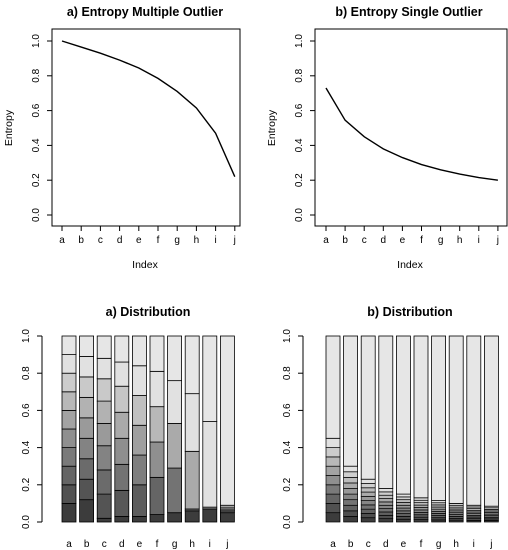 The width and height of the screenshot is (508, 550). What do you see at coordinates (36, 41) in the screenshot?
I see `y-tick-label: 1.0` at bounding box center [36, 41].